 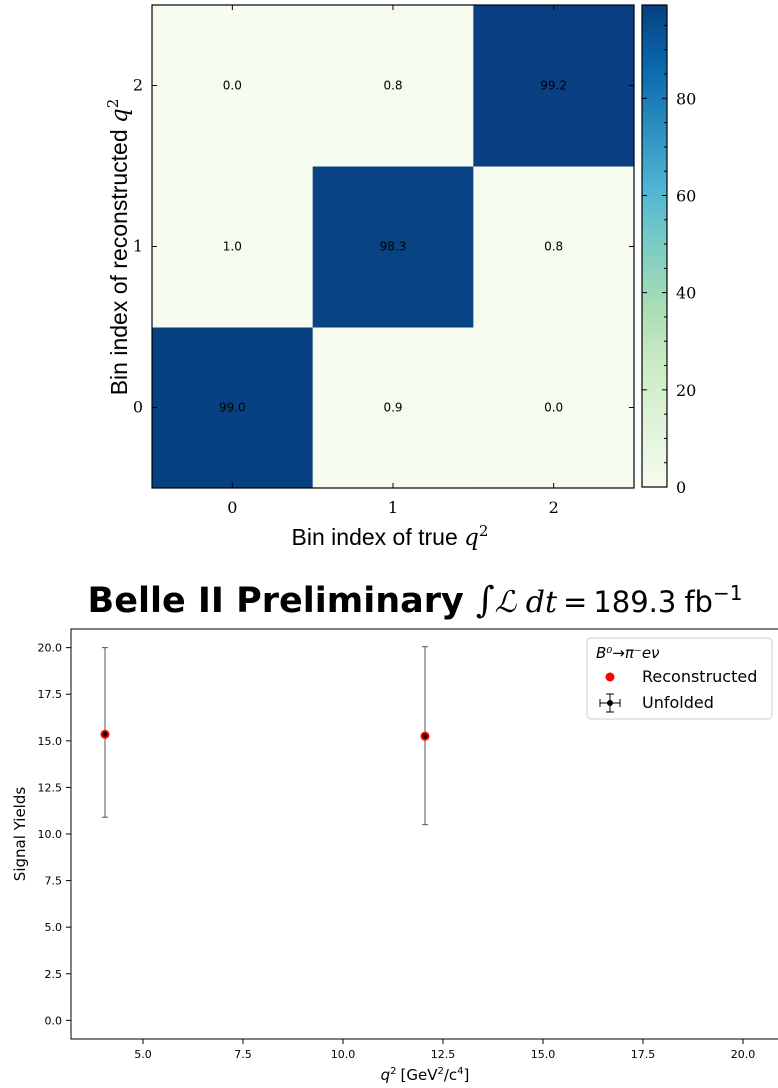 I want to click on x-tick-label: 1, so click(x=393, y=507).